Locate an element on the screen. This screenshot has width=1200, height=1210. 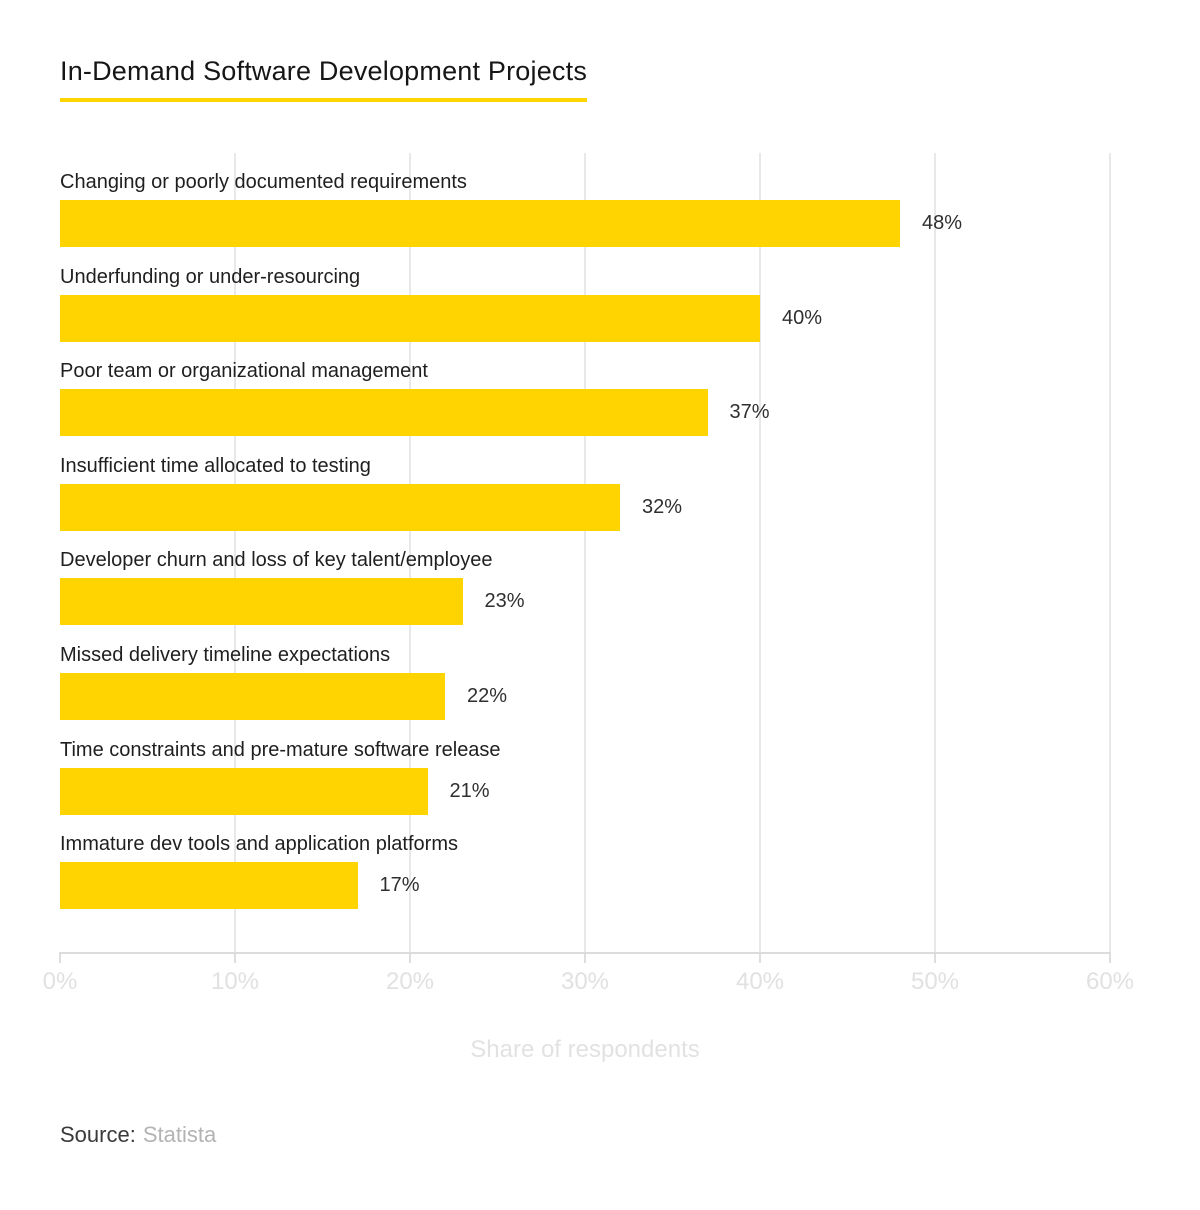
x-tick-label-20: 20% is located at coordinates (410, 981).